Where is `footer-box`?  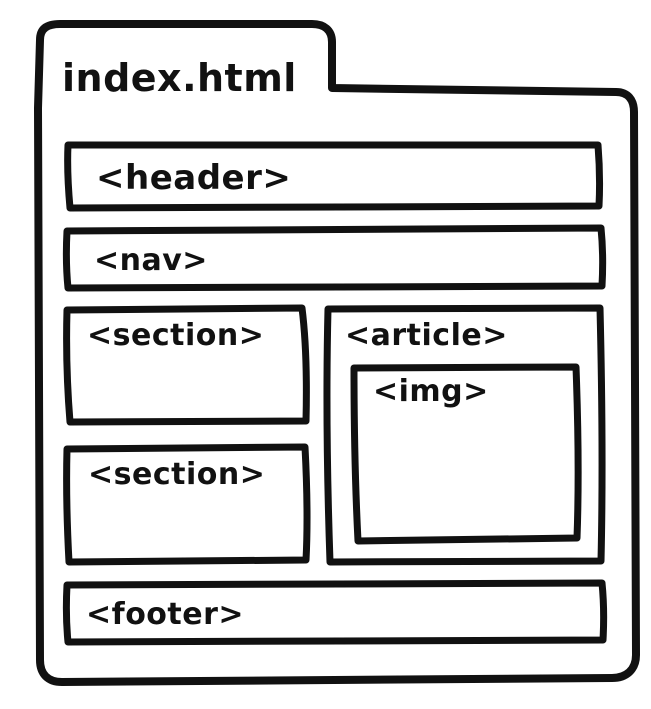 footer-box is located at coordinates (335, 612).